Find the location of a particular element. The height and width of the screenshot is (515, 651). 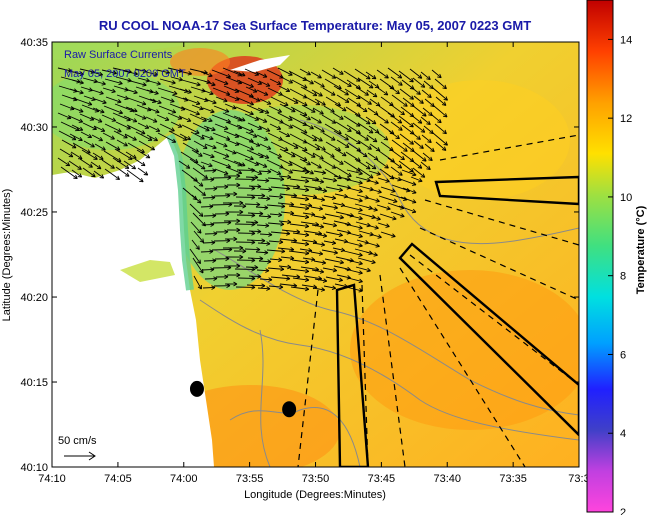

colorbar is located at coordinates (600, 256).